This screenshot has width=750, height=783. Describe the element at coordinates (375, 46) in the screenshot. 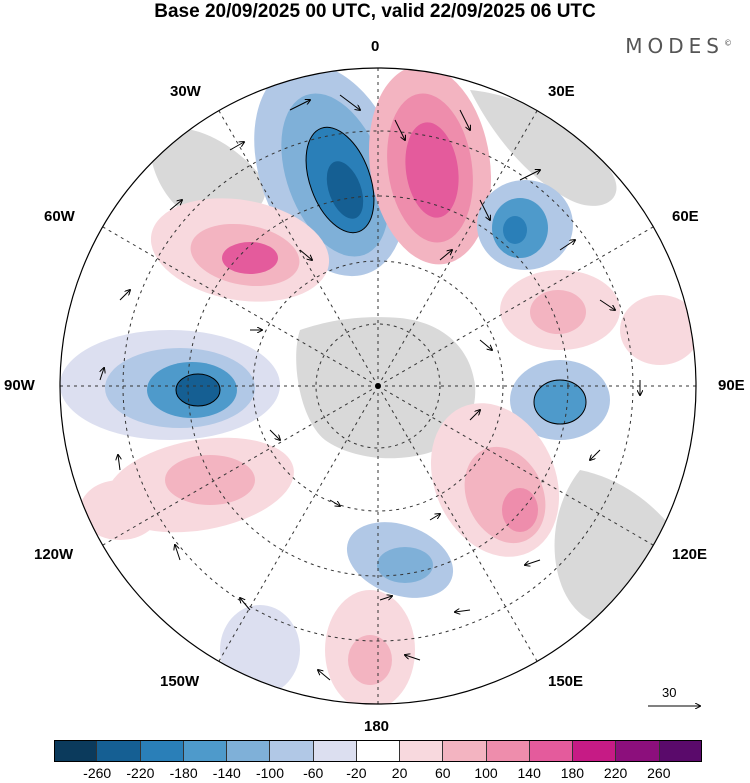

I see `lon-label-0: 0` at that location.